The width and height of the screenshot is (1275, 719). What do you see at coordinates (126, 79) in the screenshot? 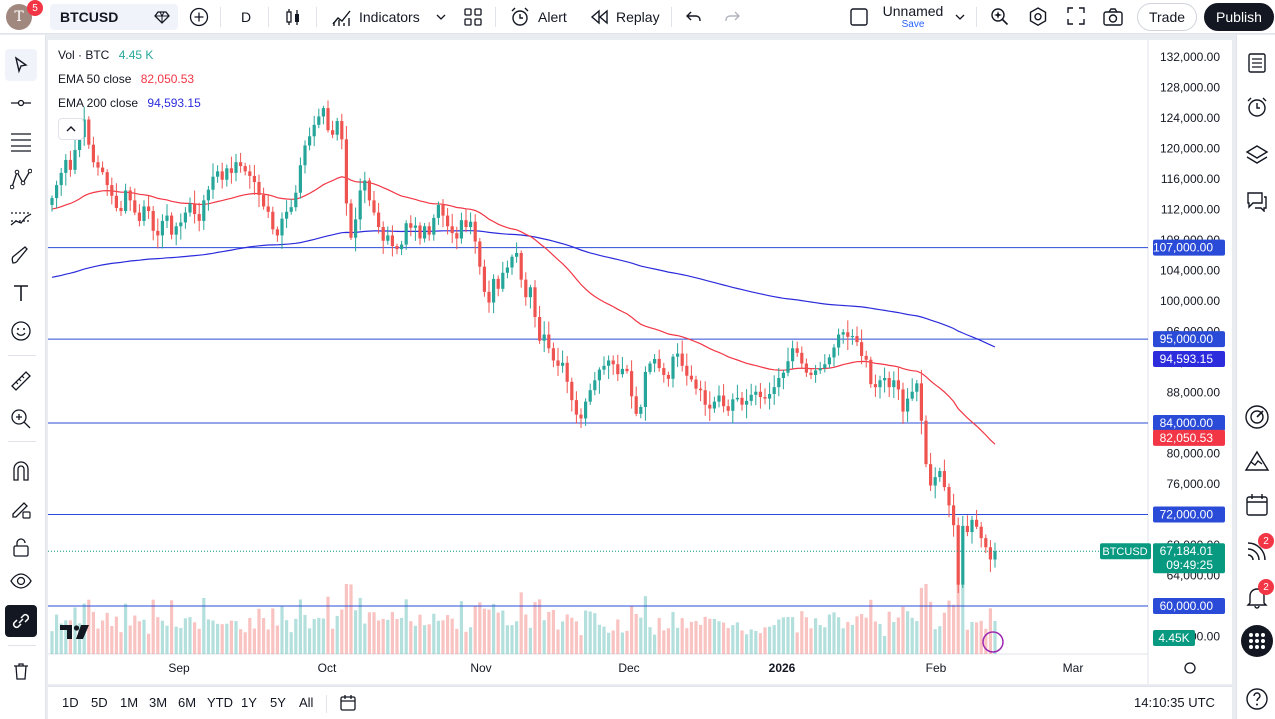
I see `ema50-legend: EMA 50 close 82,050.53` at bounding box center [126, 79].